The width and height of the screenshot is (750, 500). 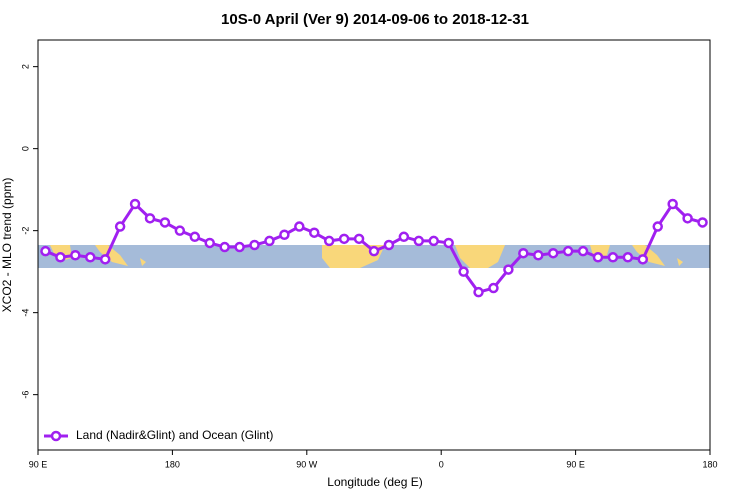 I want to click on y-tick-label: -4, so click(x=25, y=313).